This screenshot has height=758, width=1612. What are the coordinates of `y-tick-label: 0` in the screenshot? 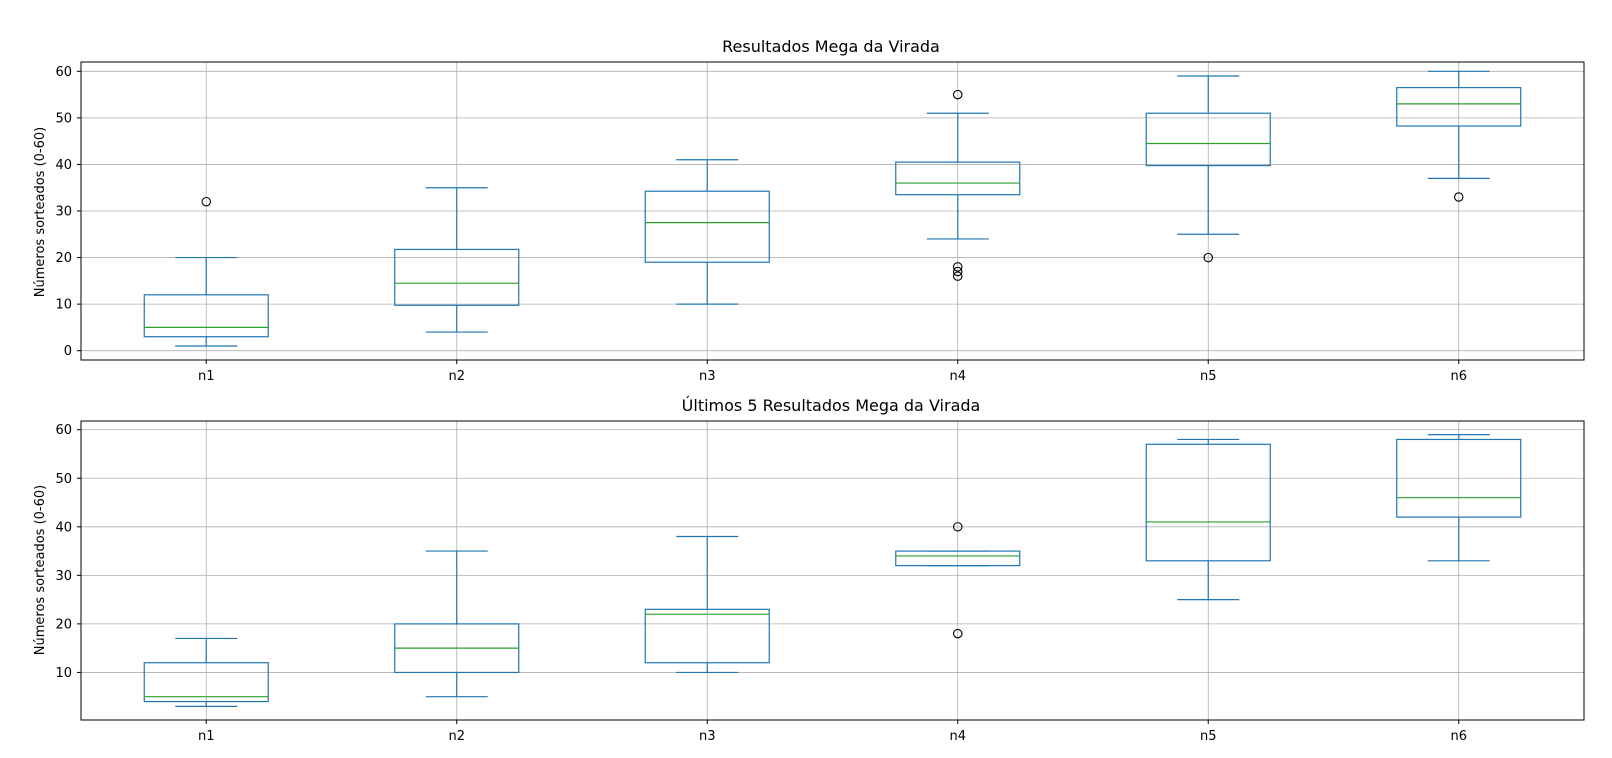 It's located at (68, 351).